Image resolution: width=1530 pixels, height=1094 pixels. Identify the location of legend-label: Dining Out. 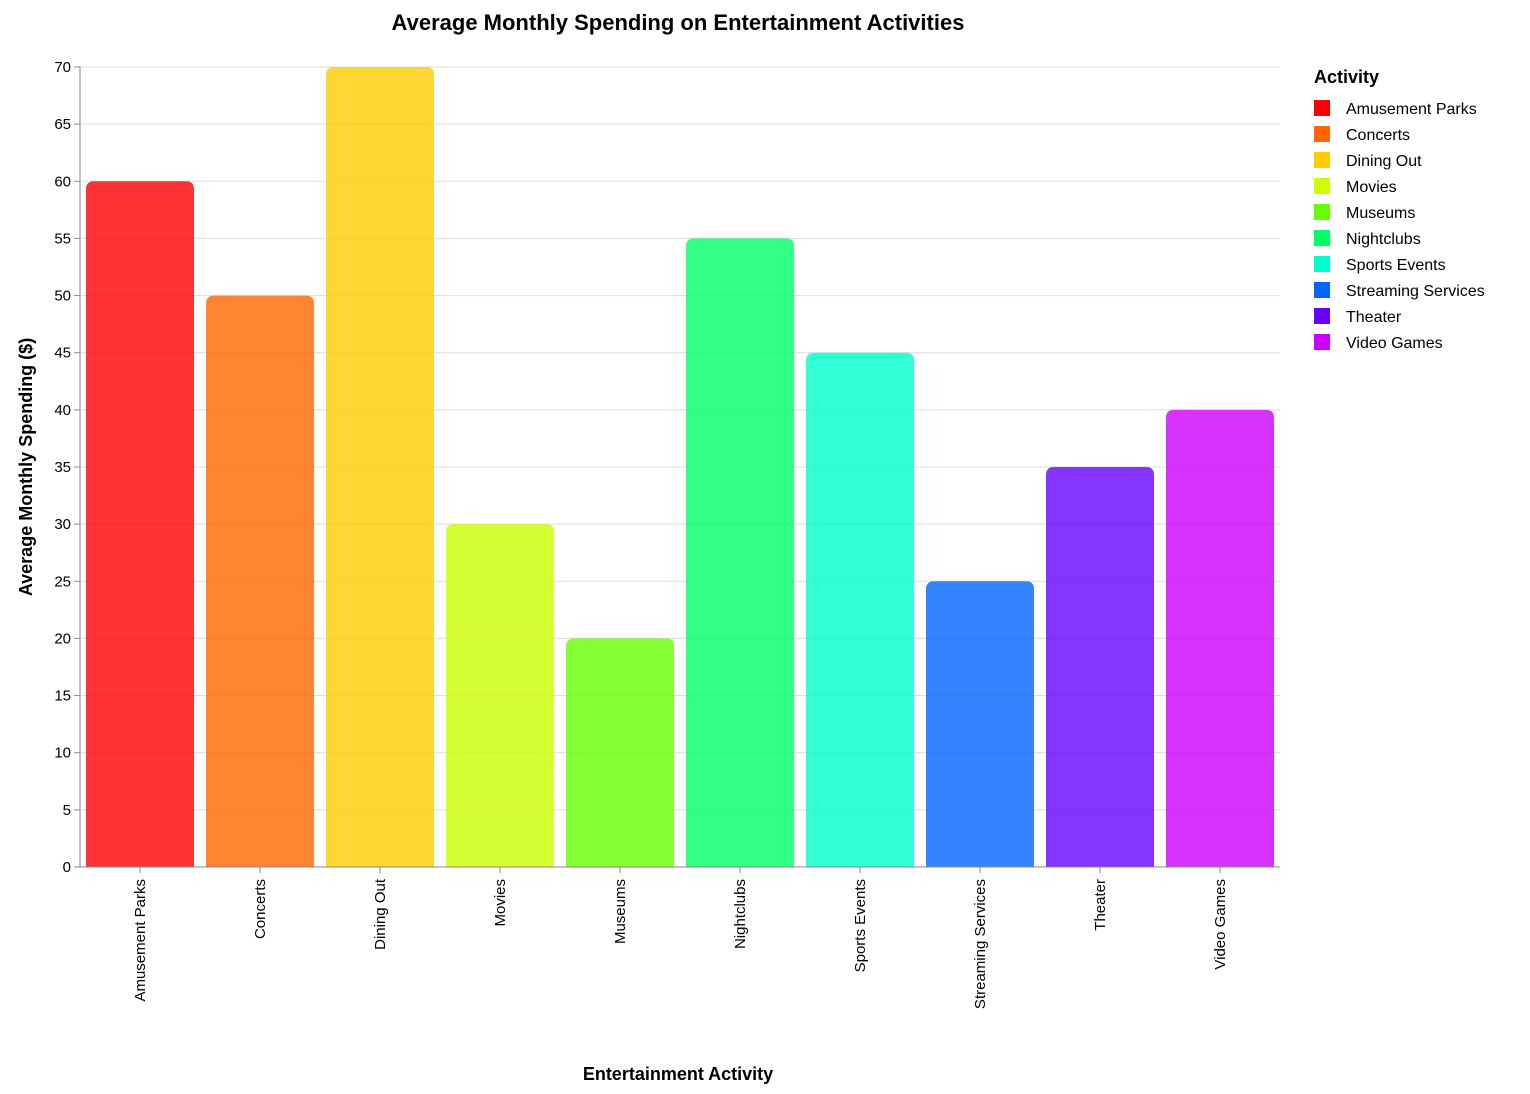
(1384, 161).